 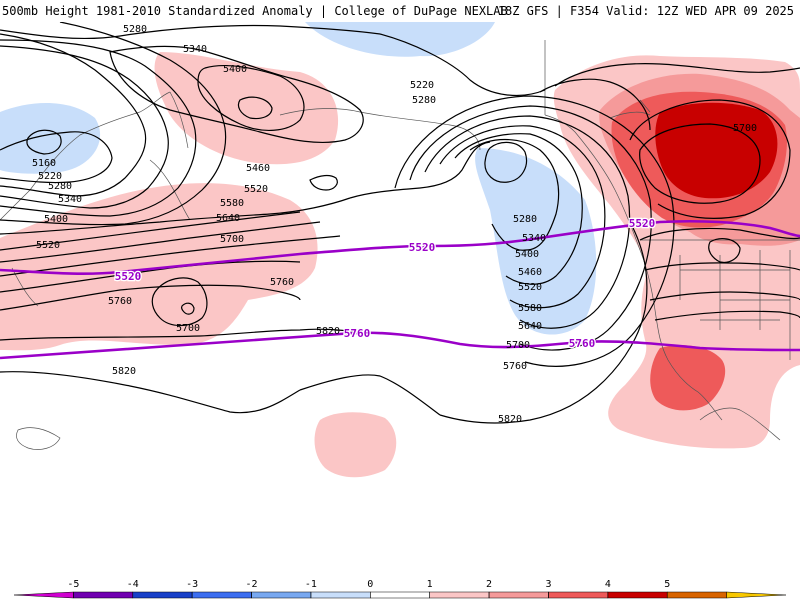 What do you see at coordinates (716, 150) in the screenshot?
I see `pos-anomaly-east-core` at bounding box center [716, 150].